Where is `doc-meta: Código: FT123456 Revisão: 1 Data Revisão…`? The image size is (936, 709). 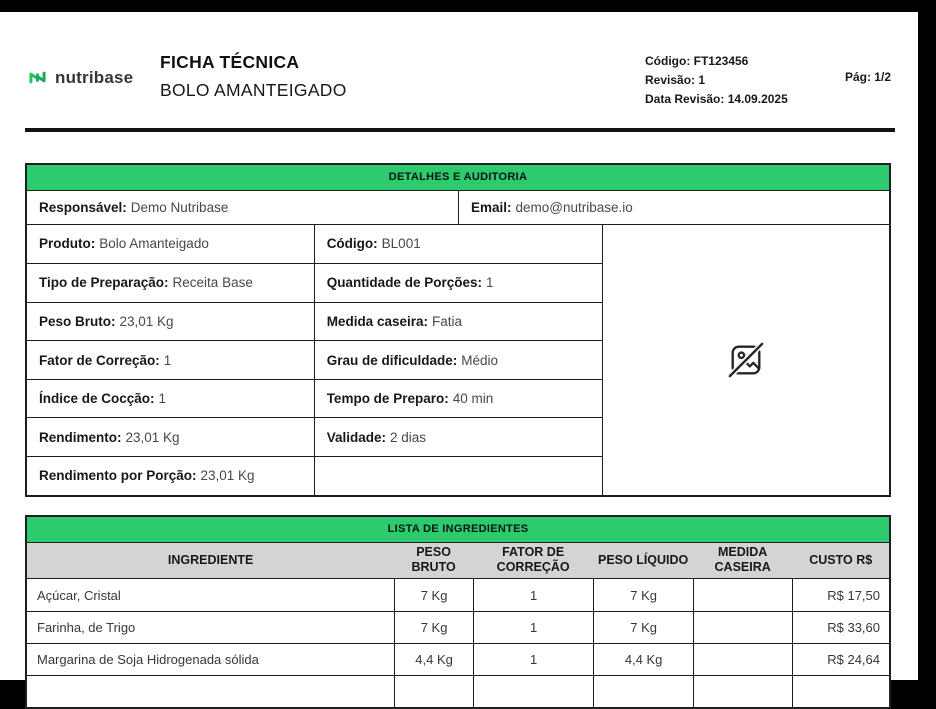
doc-meta: Código: FT123456 Revisão: 1 Data Revisão… is located at coordinates (716, 80).